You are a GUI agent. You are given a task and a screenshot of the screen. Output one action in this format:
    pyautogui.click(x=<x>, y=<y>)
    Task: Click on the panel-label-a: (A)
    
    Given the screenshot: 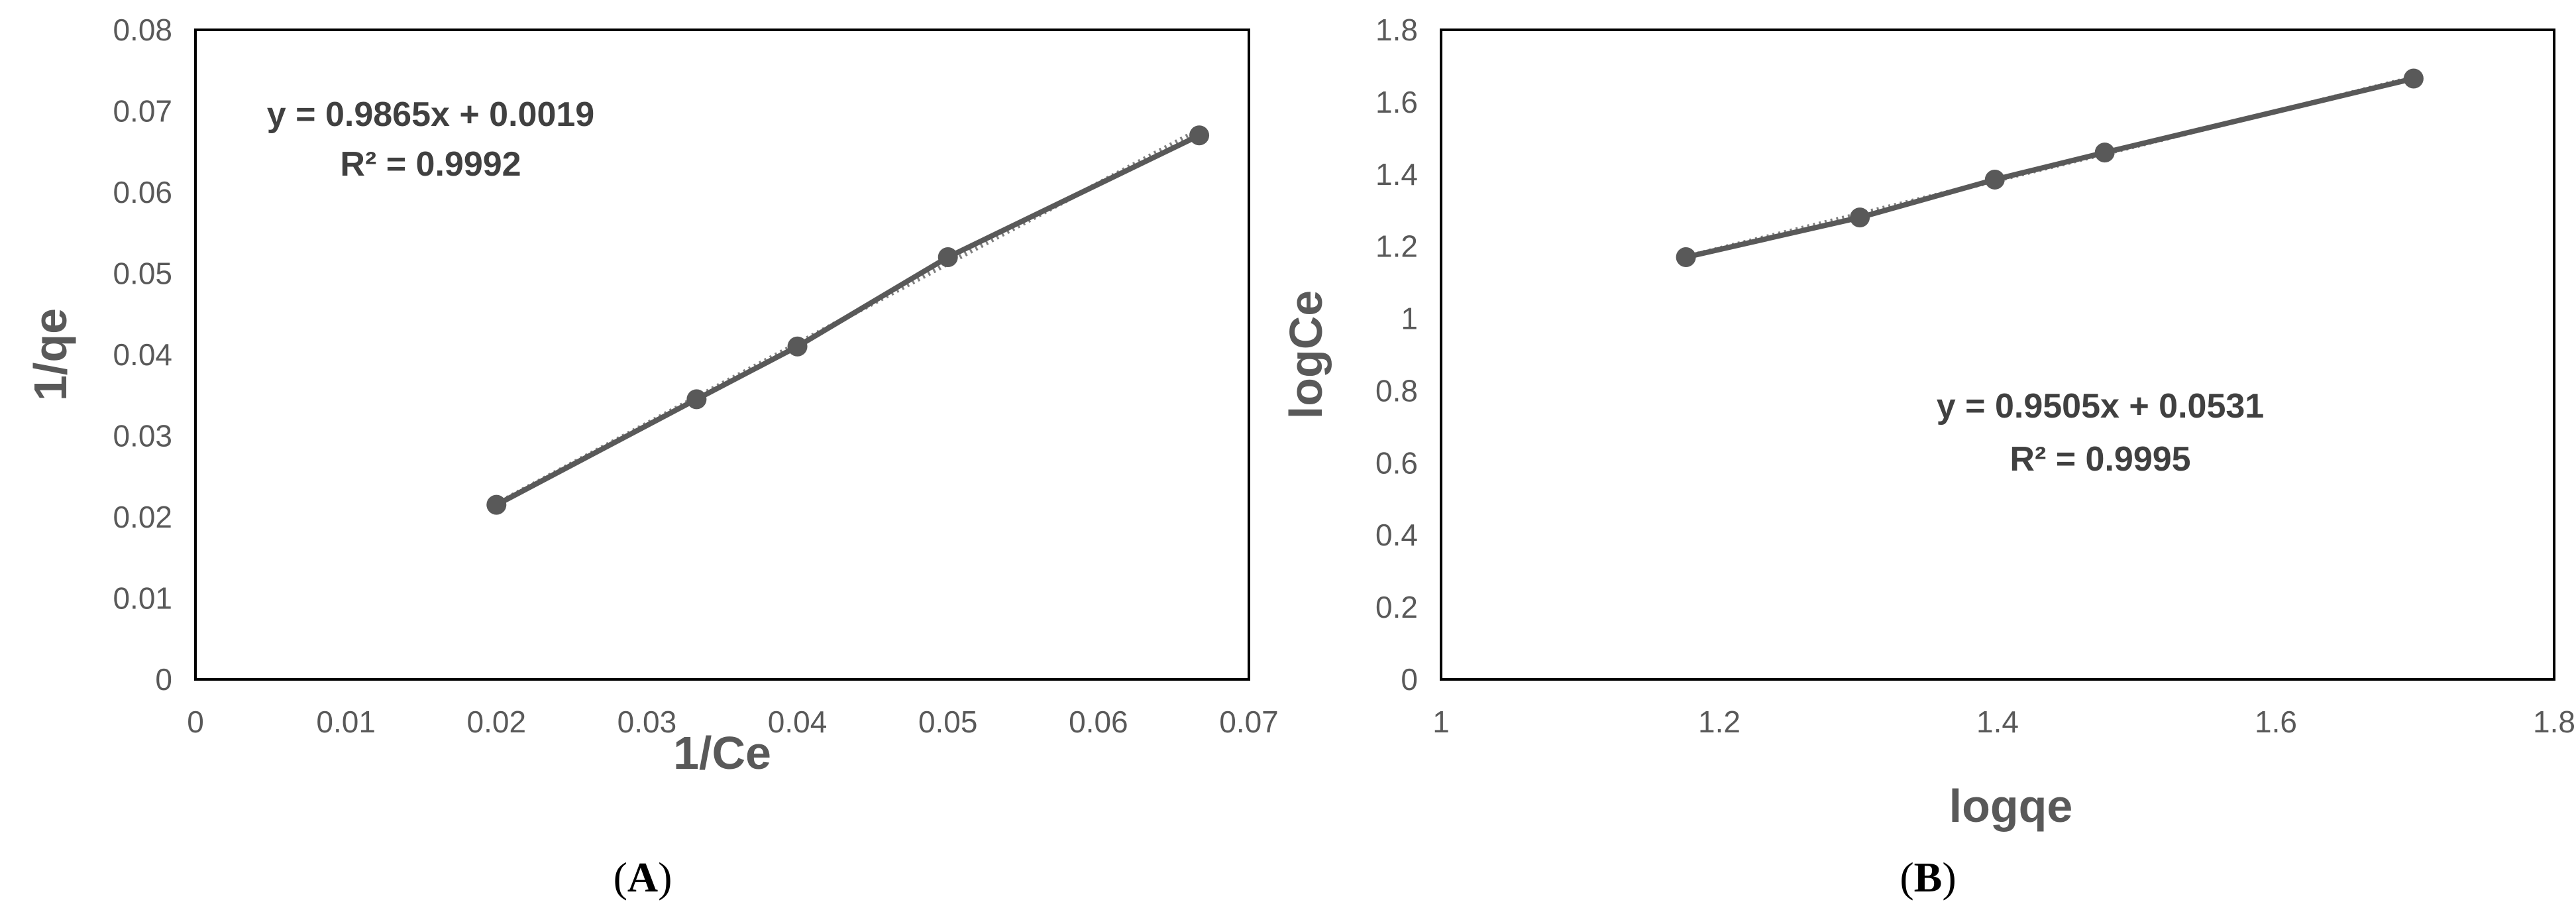 What is the action you would take?
    pyautogui.click(x=643, y=877)
    